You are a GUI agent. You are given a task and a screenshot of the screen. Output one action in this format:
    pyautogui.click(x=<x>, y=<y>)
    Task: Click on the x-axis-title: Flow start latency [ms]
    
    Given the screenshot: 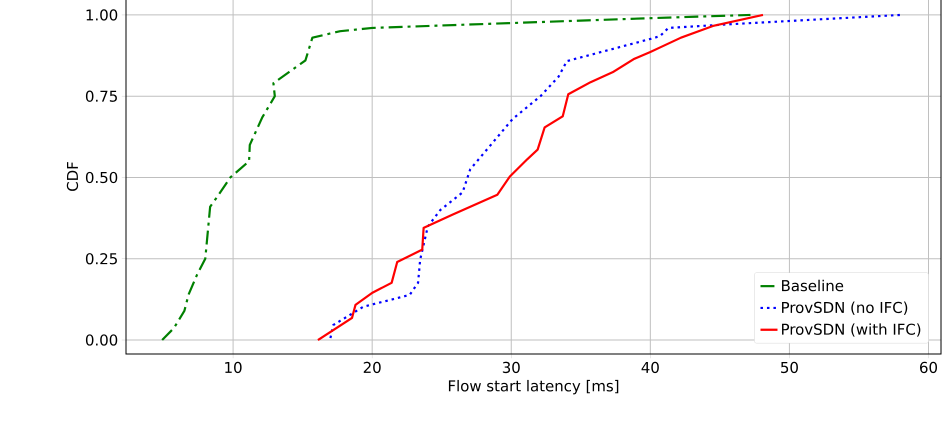 What is the action you would take?
    pyautogui.click(x=533, y=387)
    